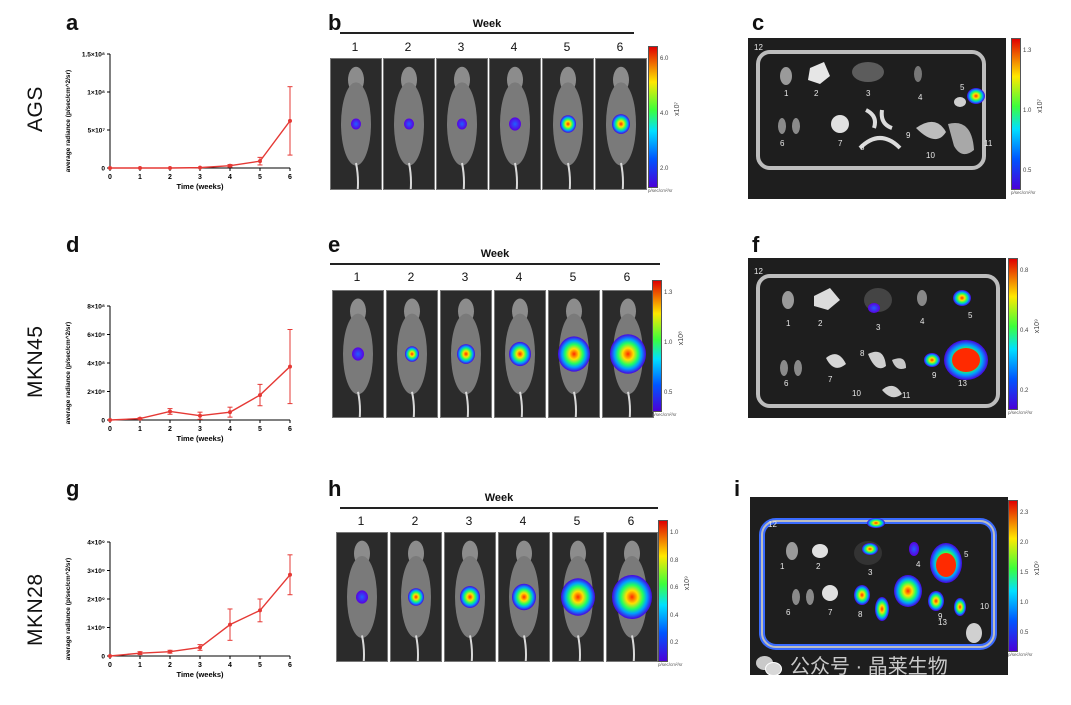  What do you see at coordinates (96, 93) in the screenshot?
I see `y-tick-label: 1×10⁸` at bounding box center [96, 93].